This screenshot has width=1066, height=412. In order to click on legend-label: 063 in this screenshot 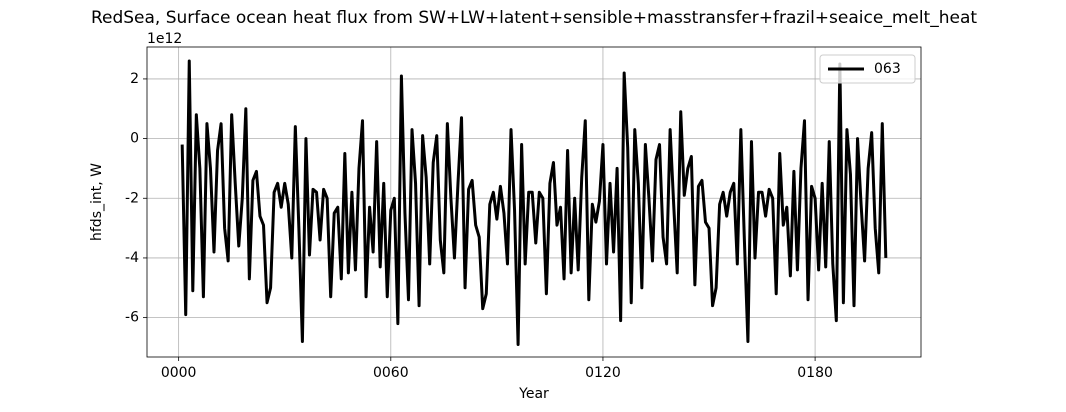, I will do `click(887, 69)`.